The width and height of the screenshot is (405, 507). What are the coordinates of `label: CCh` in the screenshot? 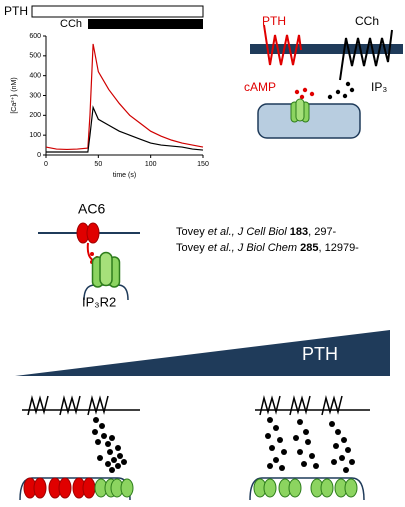 It's located at (367, 21).